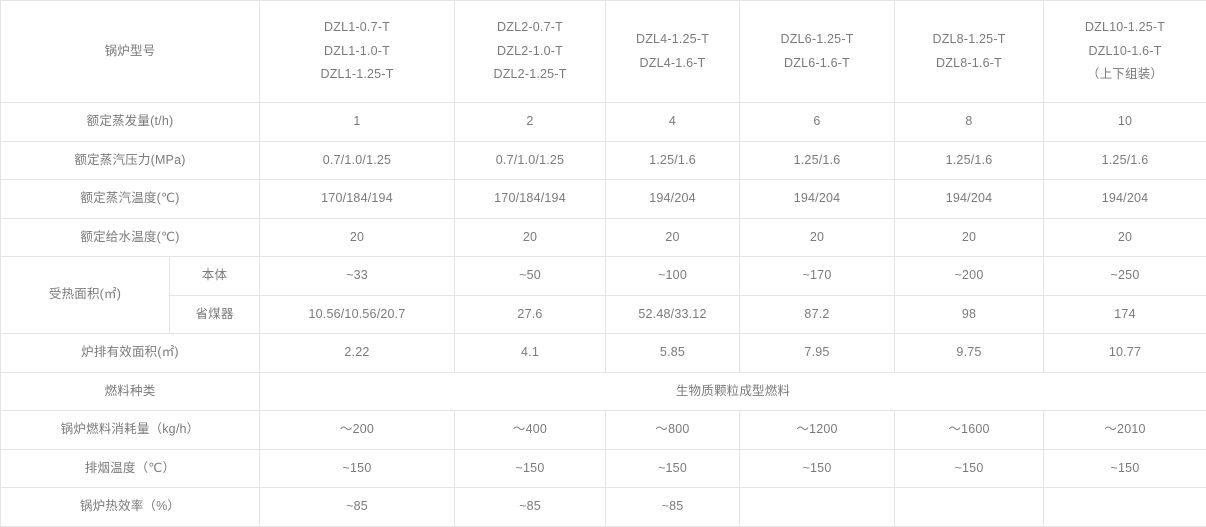 The width and height of the screenshot is (1206, 527). What do you see at coordinates (969, 430) in the screenshot?
I see `table-cell: ～1600` at bounding box center [969, 430].